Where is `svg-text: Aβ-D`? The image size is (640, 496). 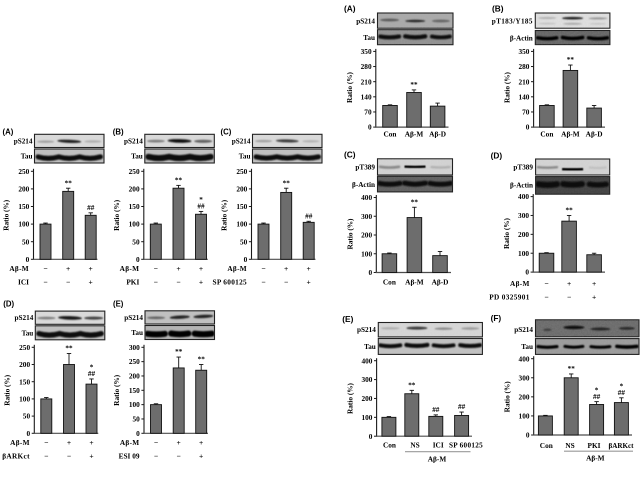
svg-text: Aβ-D is located at coordinates (437, 134).